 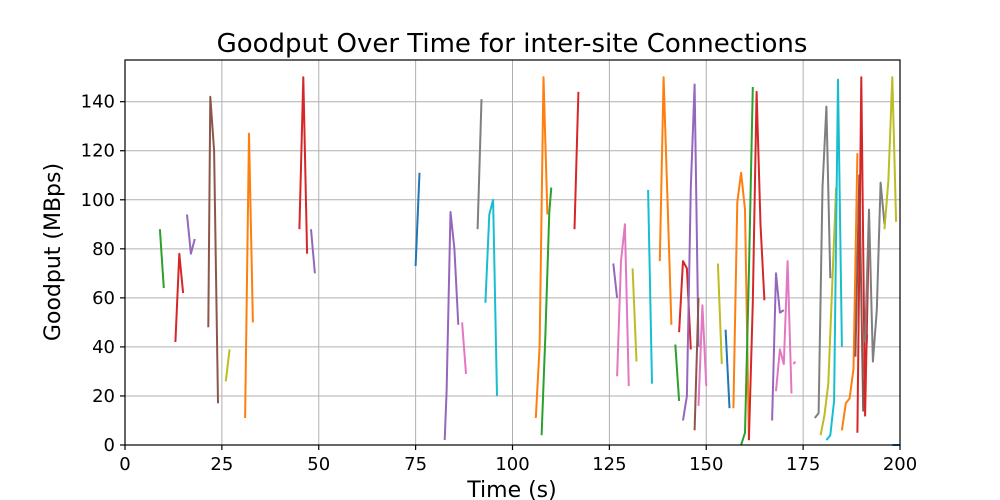 What do you see at coordinates (221, 464) in the screenshot?
I see `x-tick-label: 25` at bounding box center [221, 464].